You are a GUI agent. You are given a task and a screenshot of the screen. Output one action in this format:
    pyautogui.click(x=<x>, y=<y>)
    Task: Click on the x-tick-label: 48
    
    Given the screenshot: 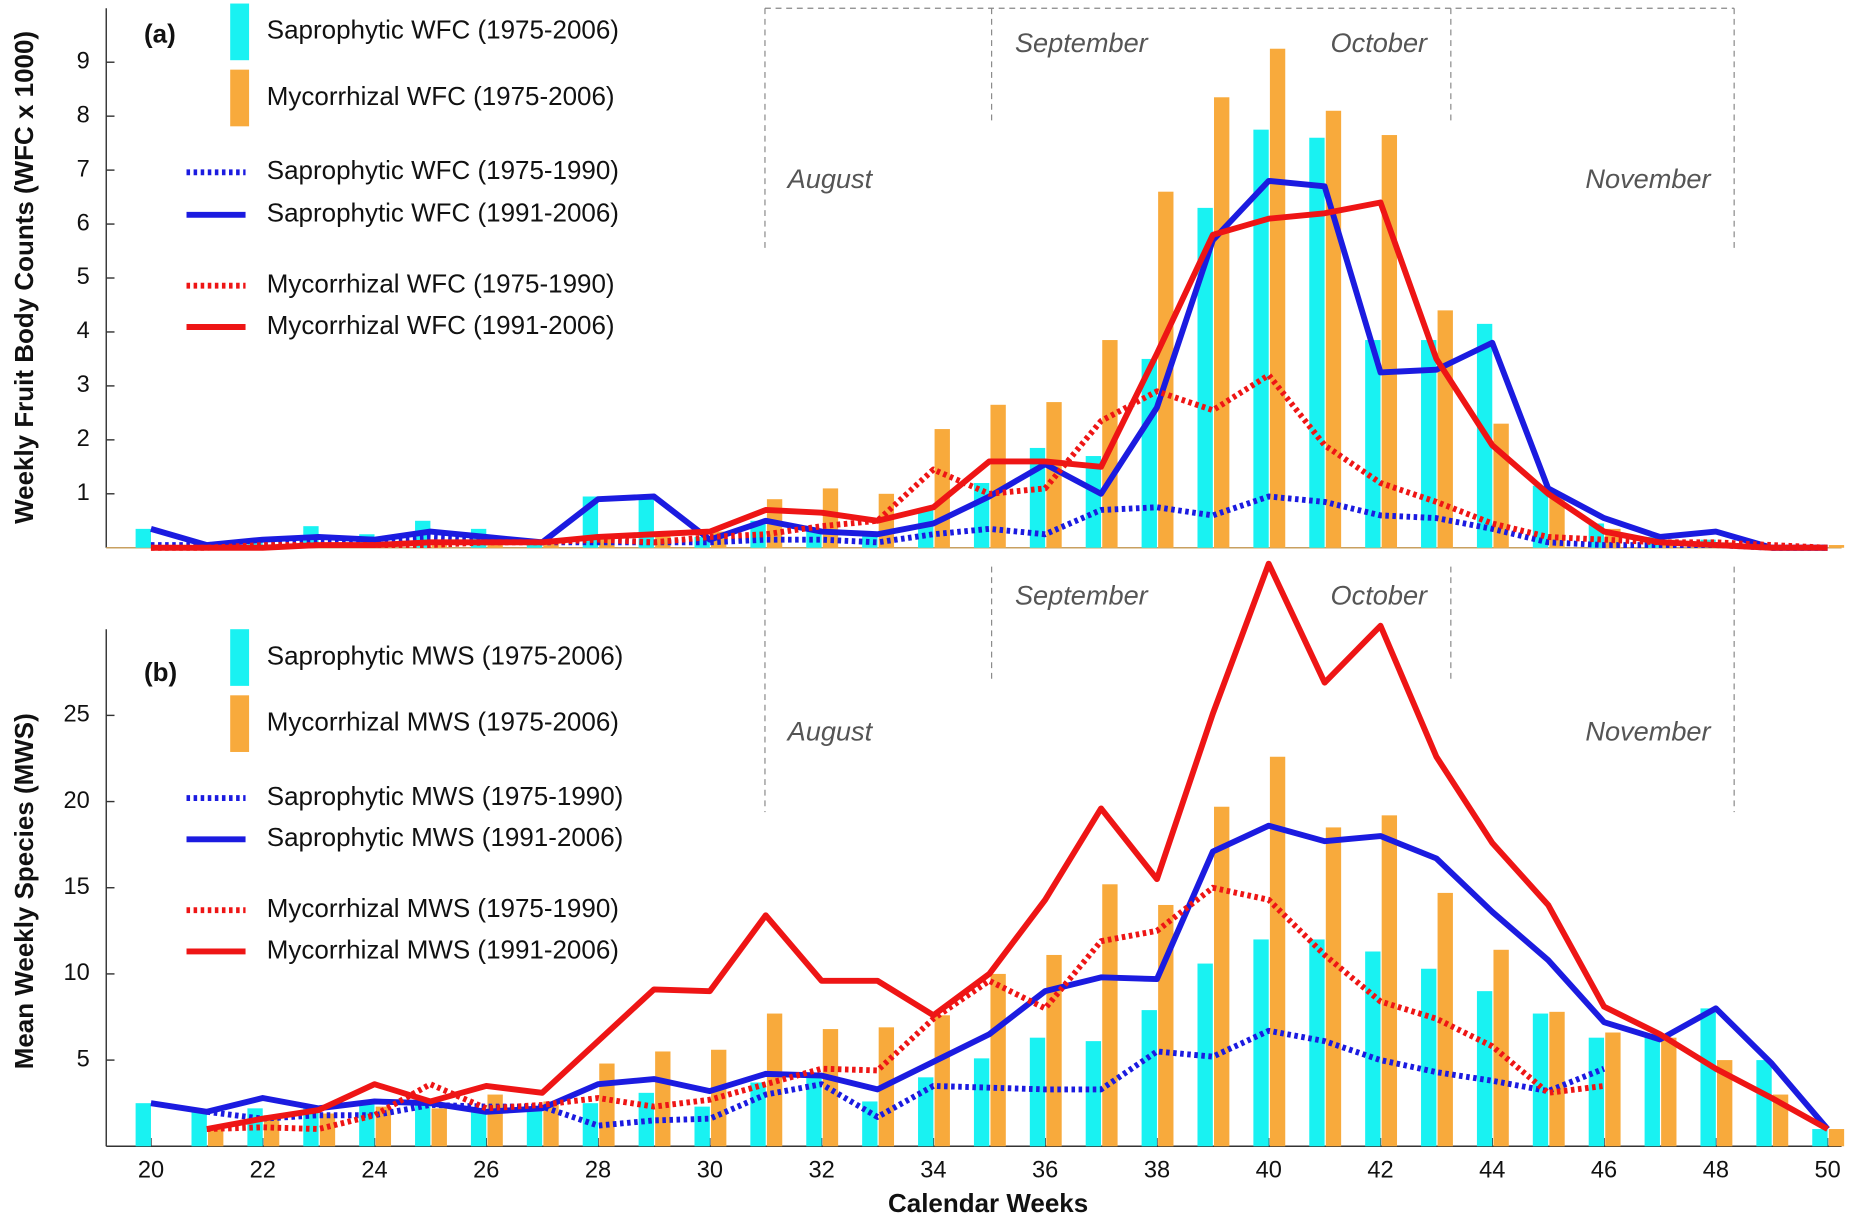 What is the action you would take?
    pyautogui.click(x=1716, y=1170)
    